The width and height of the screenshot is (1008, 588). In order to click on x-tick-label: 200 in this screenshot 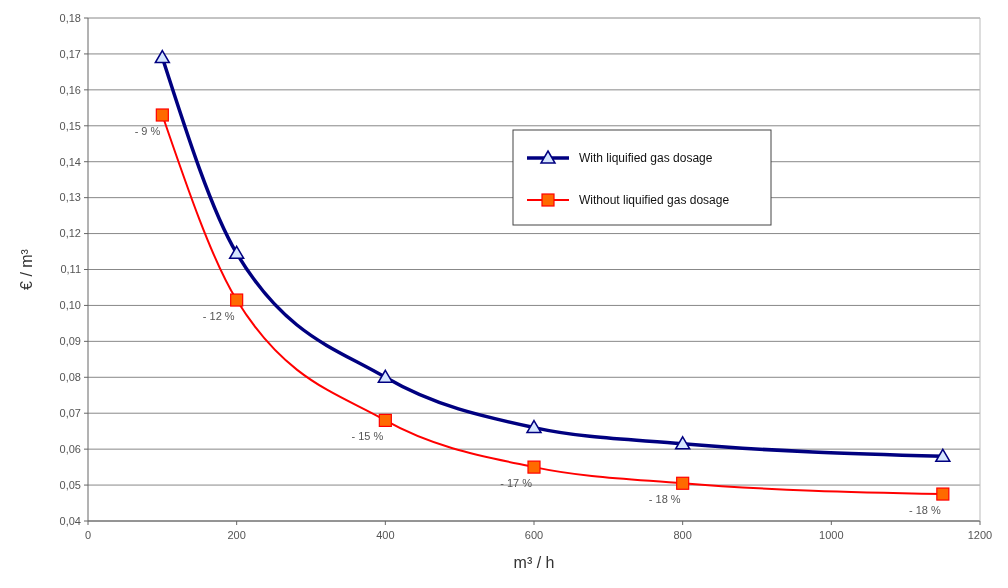, I will do `click(236, 535)`.